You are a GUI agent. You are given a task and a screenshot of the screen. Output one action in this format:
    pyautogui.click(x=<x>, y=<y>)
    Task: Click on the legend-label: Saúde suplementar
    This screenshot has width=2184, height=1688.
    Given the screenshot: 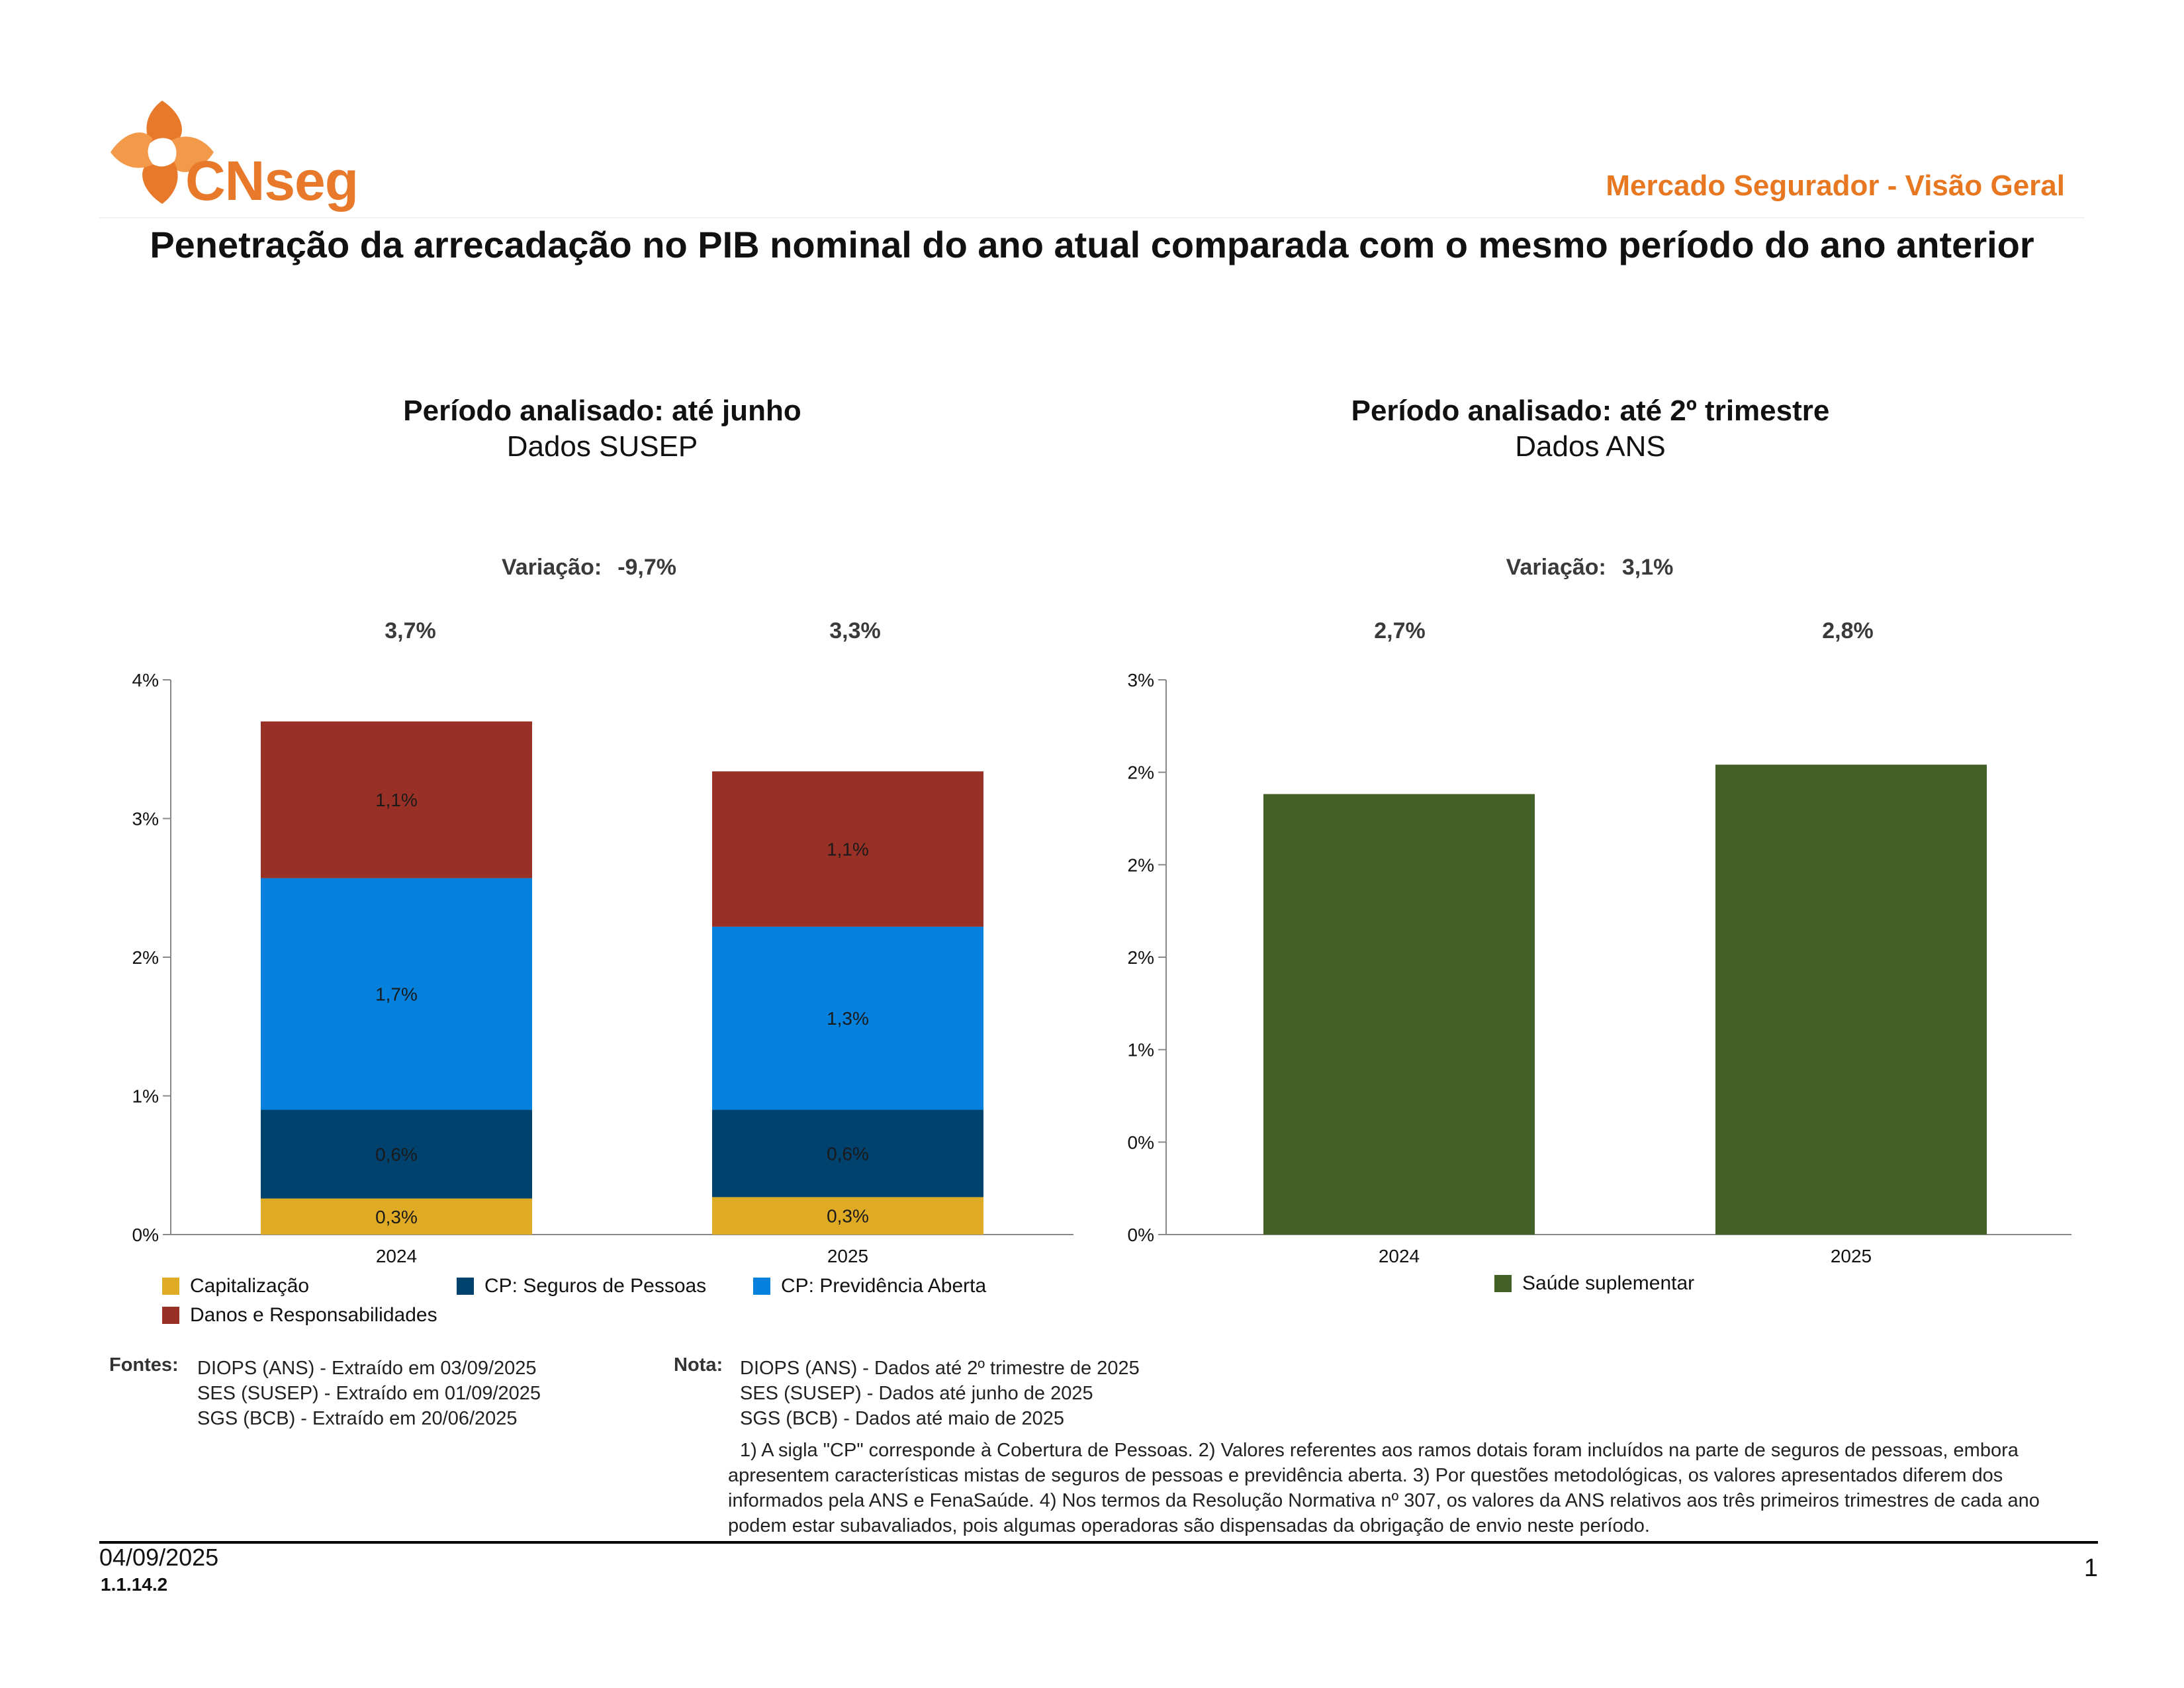 What is the action you would take?
    pyautogui.click(x=1608, y=1283)
    